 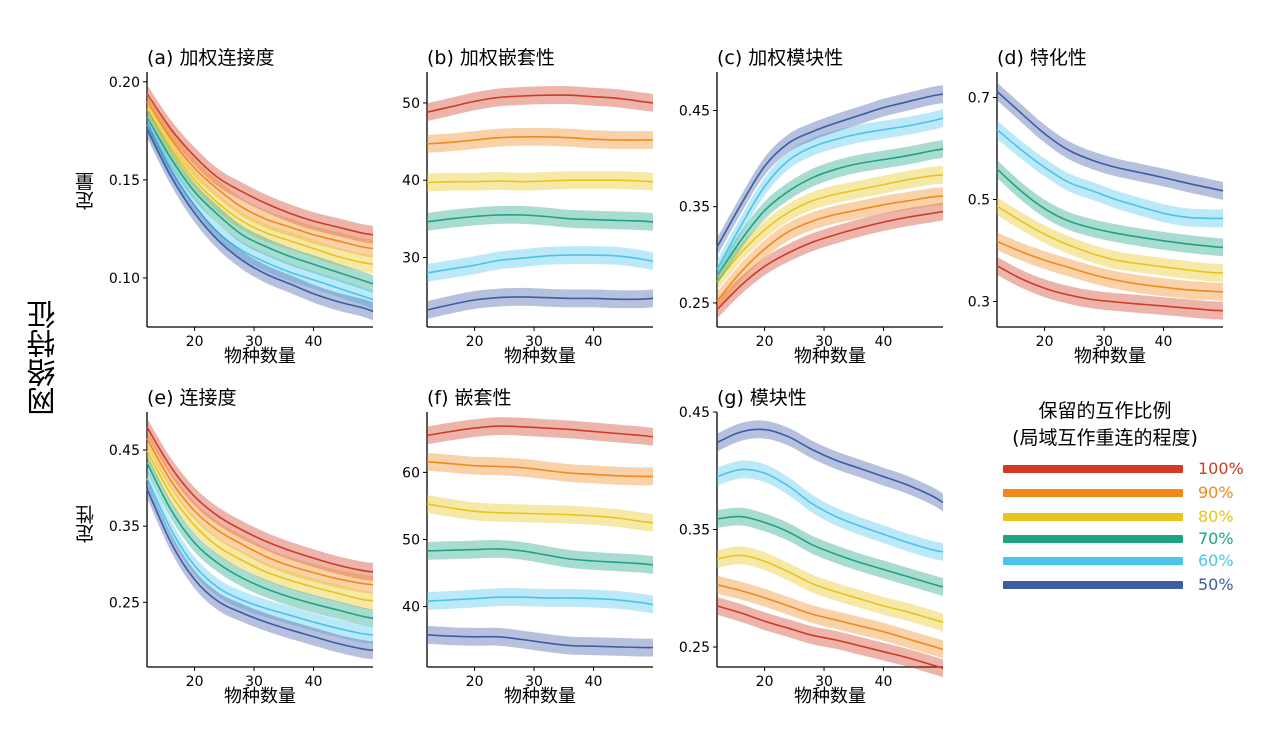 I want to click on panel-a: (a) 加权连接度 0.10 0.15 0.20 20 30 40 物种数量, so click(x=241, y=207).